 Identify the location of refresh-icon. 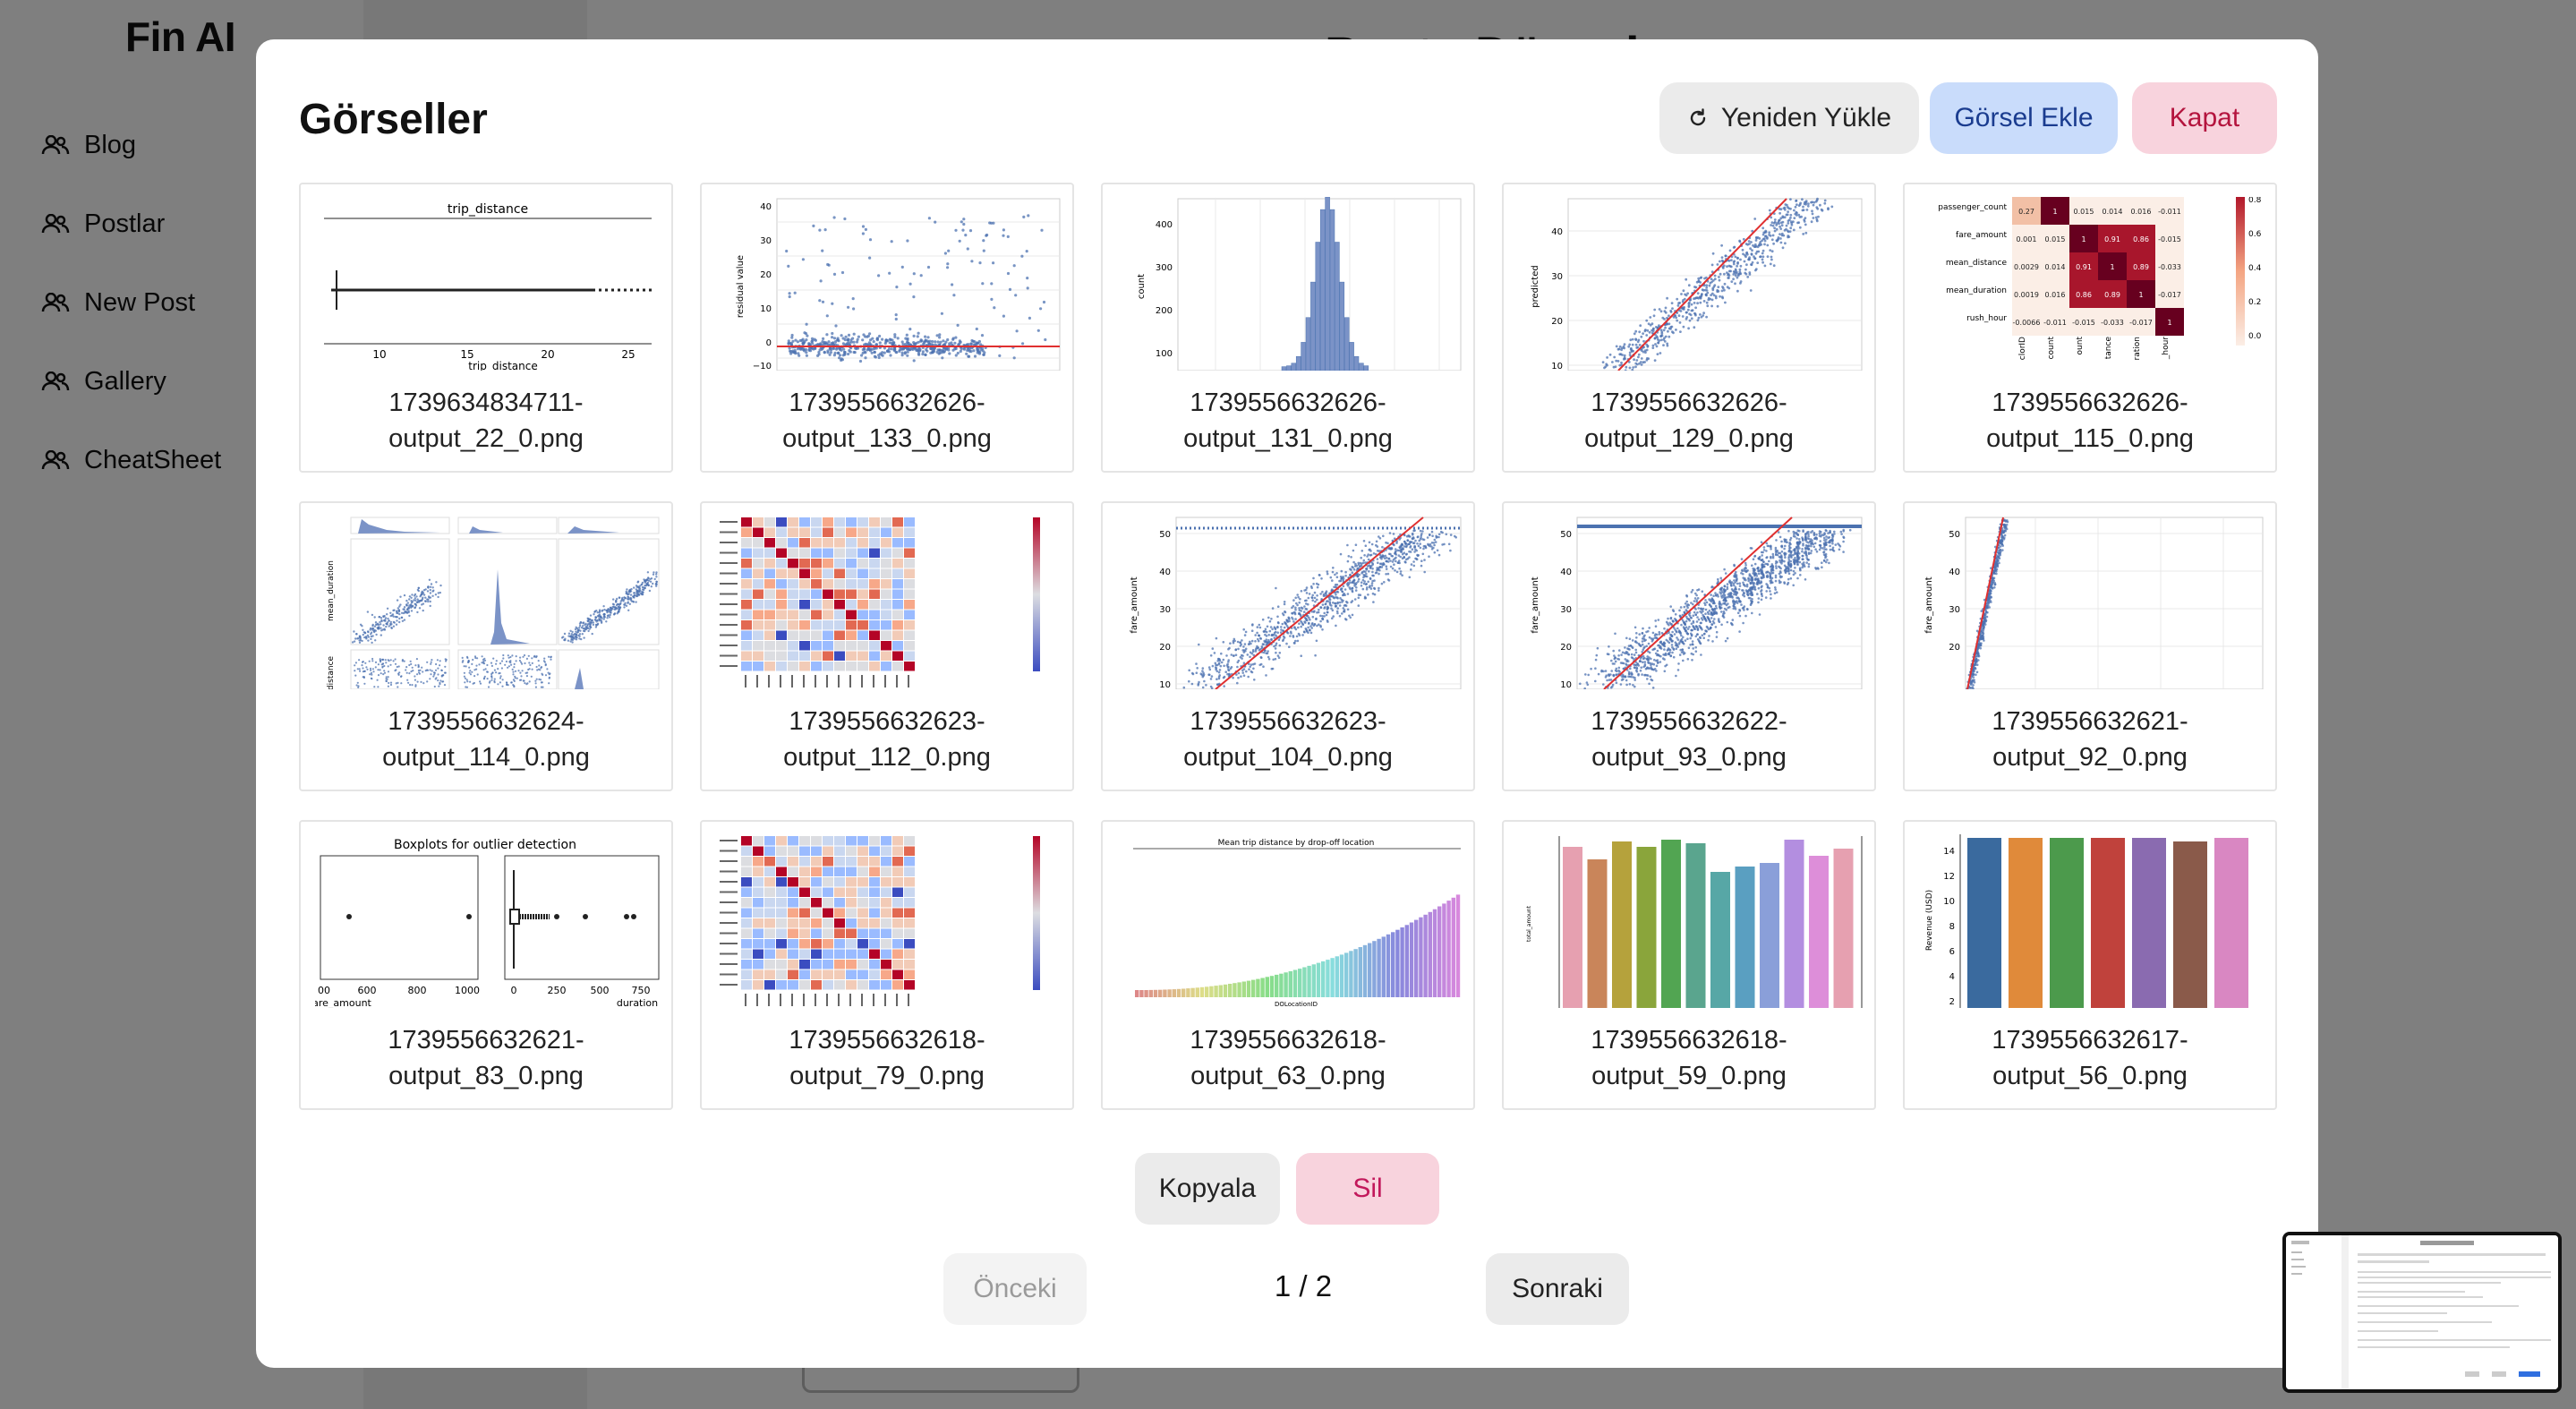
(1698, 118).